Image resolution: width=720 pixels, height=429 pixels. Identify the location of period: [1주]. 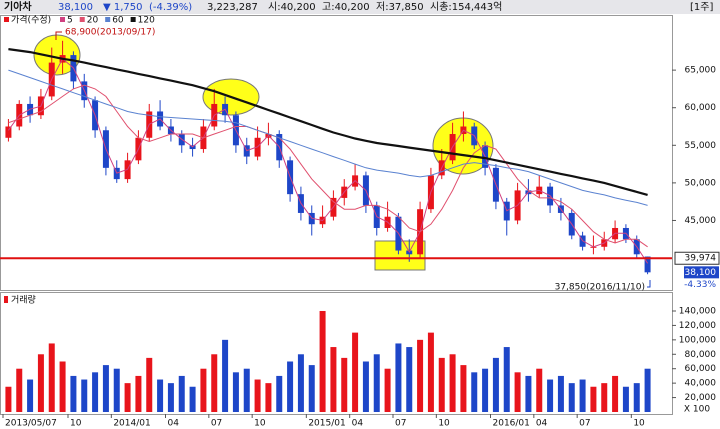
(701, 7).